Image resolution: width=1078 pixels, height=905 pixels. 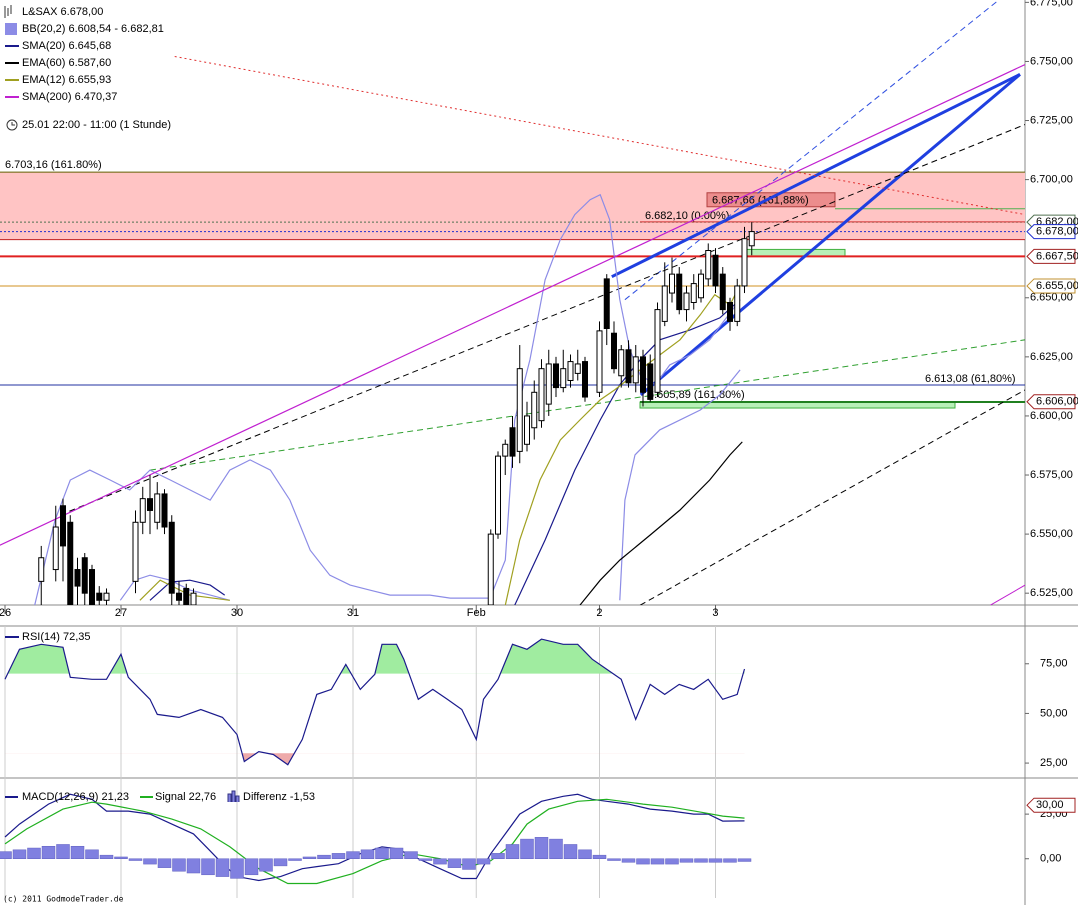 What do you see at coordinates (771, 200) in the screenshot?
I see `target-box` at bounding box center [771, 200].